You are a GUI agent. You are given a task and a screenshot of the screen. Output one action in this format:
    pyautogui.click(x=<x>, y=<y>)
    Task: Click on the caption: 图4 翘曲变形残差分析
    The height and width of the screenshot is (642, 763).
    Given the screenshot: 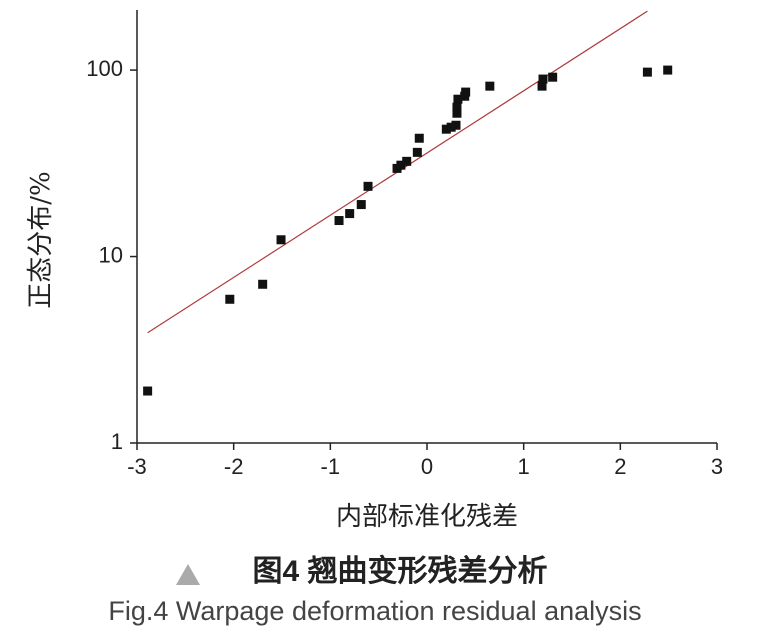 What is the action you would take?
    pyautogui.click(x=399, y=571)
    